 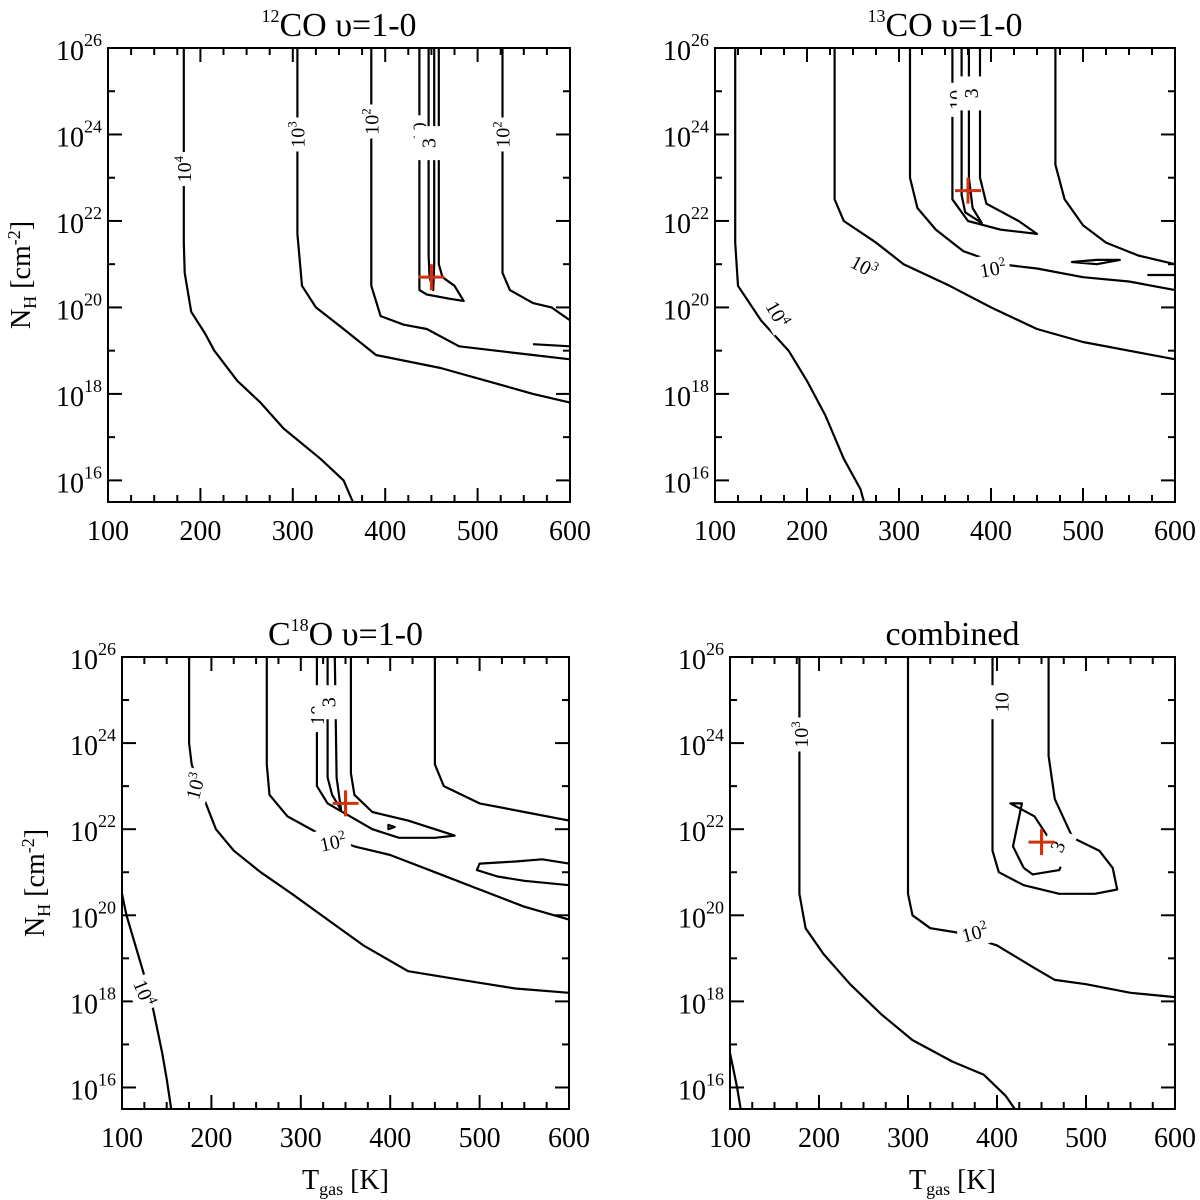 I want to click on panel-title: C18O υ=1-0, so click(x=345, y=634).